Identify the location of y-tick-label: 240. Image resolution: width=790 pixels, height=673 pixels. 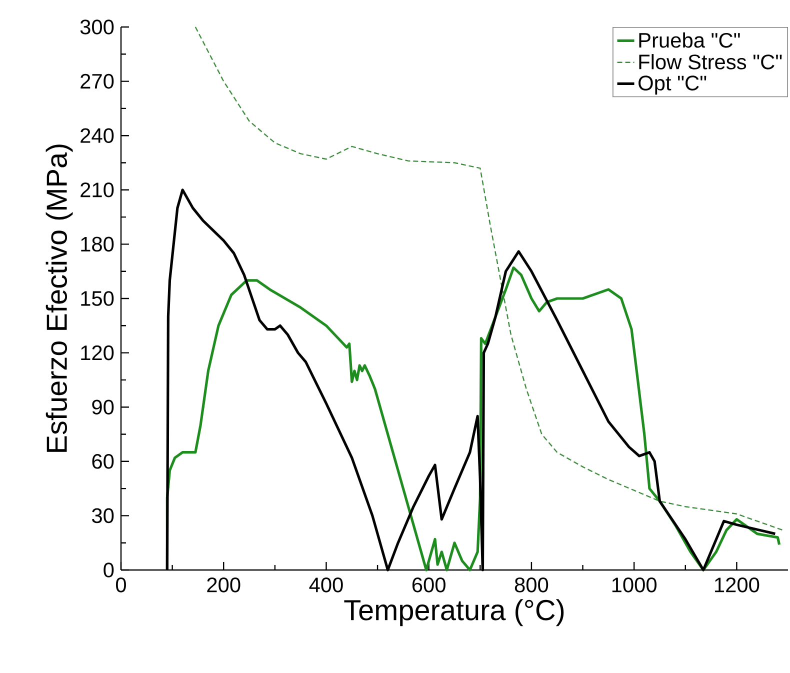
(97, 135).